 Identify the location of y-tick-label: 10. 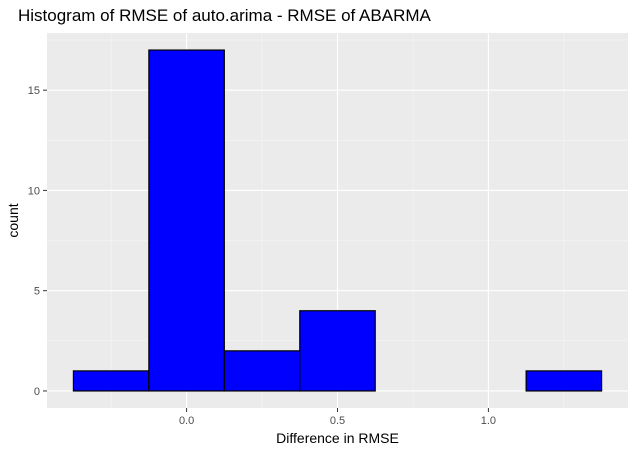
(34, 191).